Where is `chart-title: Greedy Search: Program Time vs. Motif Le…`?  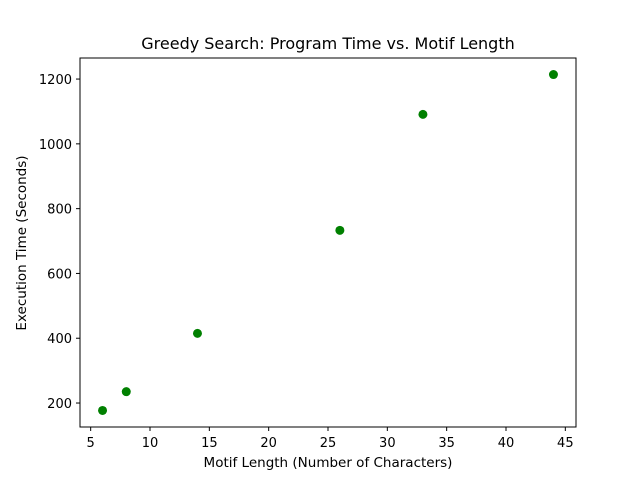
chart-title: Greedy Search: Program Time vs. Motif Le… is located at coordinates (328, 43).